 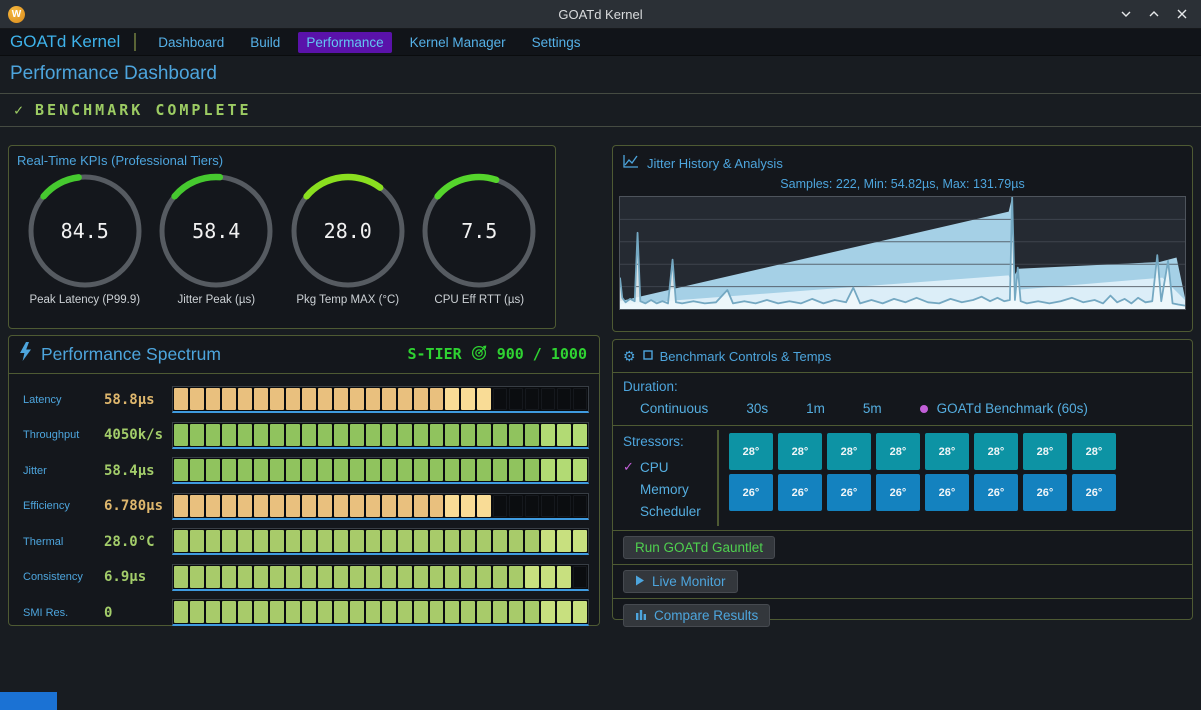 I want to click on row-label: Throughput, so click(x=51, y=435).